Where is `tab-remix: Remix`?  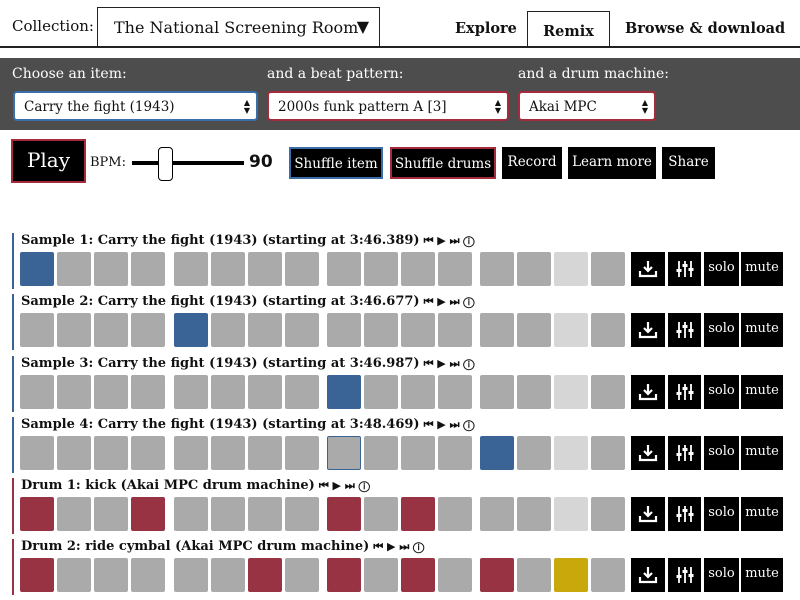
tab-remix: Remix is located at coordinates (568, 29).